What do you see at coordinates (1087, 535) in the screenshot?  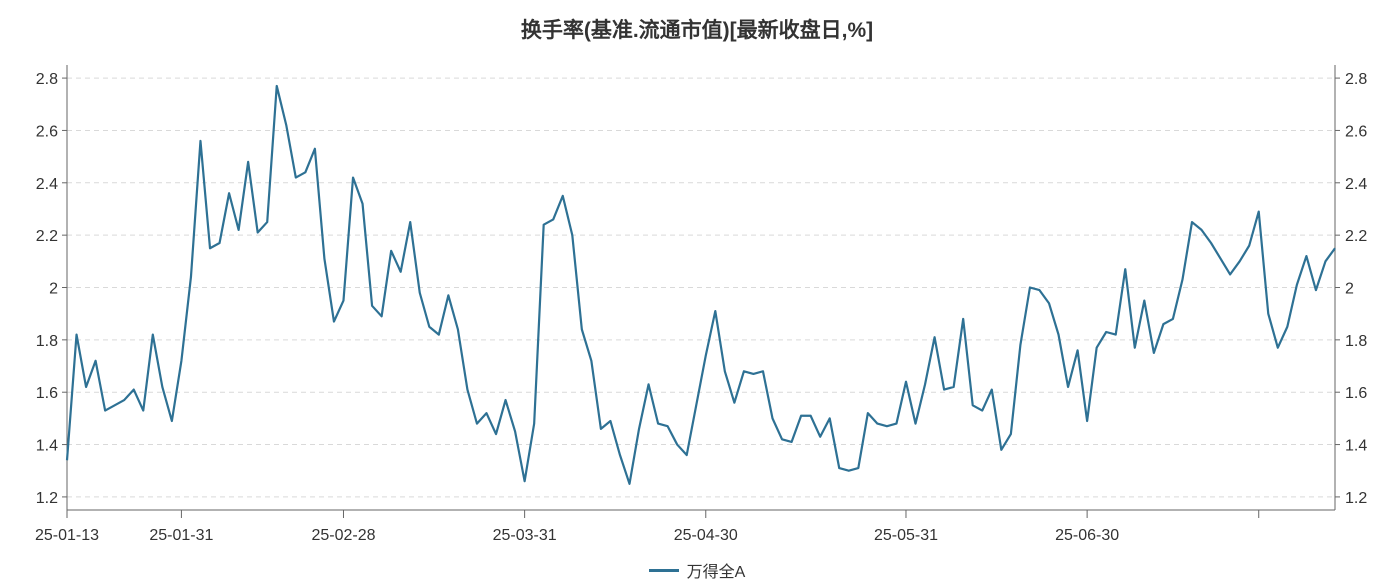 I see `x-tick-label: 25-06-30` at bounding box center [1087, 535].